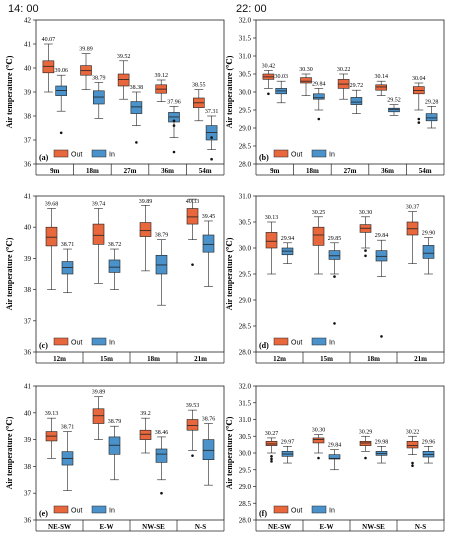 This screenshot has height=550, width=450. I want to click on box-in-N-S: 38.76, so click(209, 451).